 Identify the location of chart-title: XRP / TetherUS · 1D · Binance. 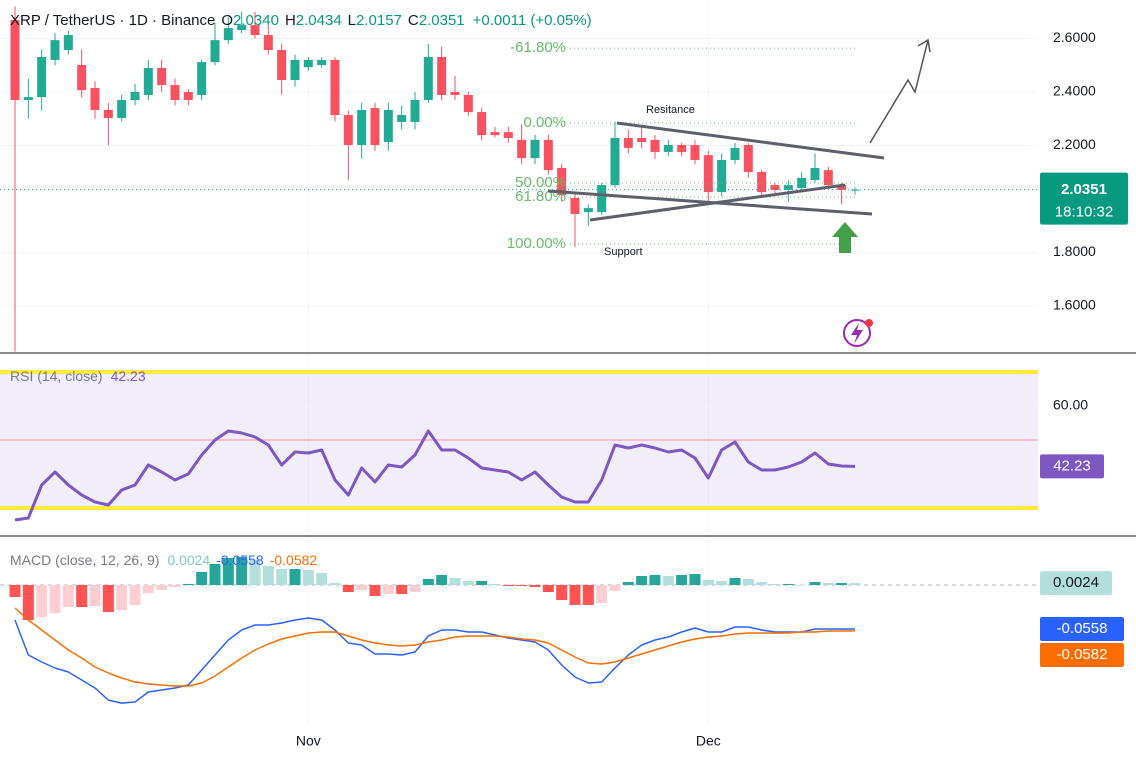
(112, 20).